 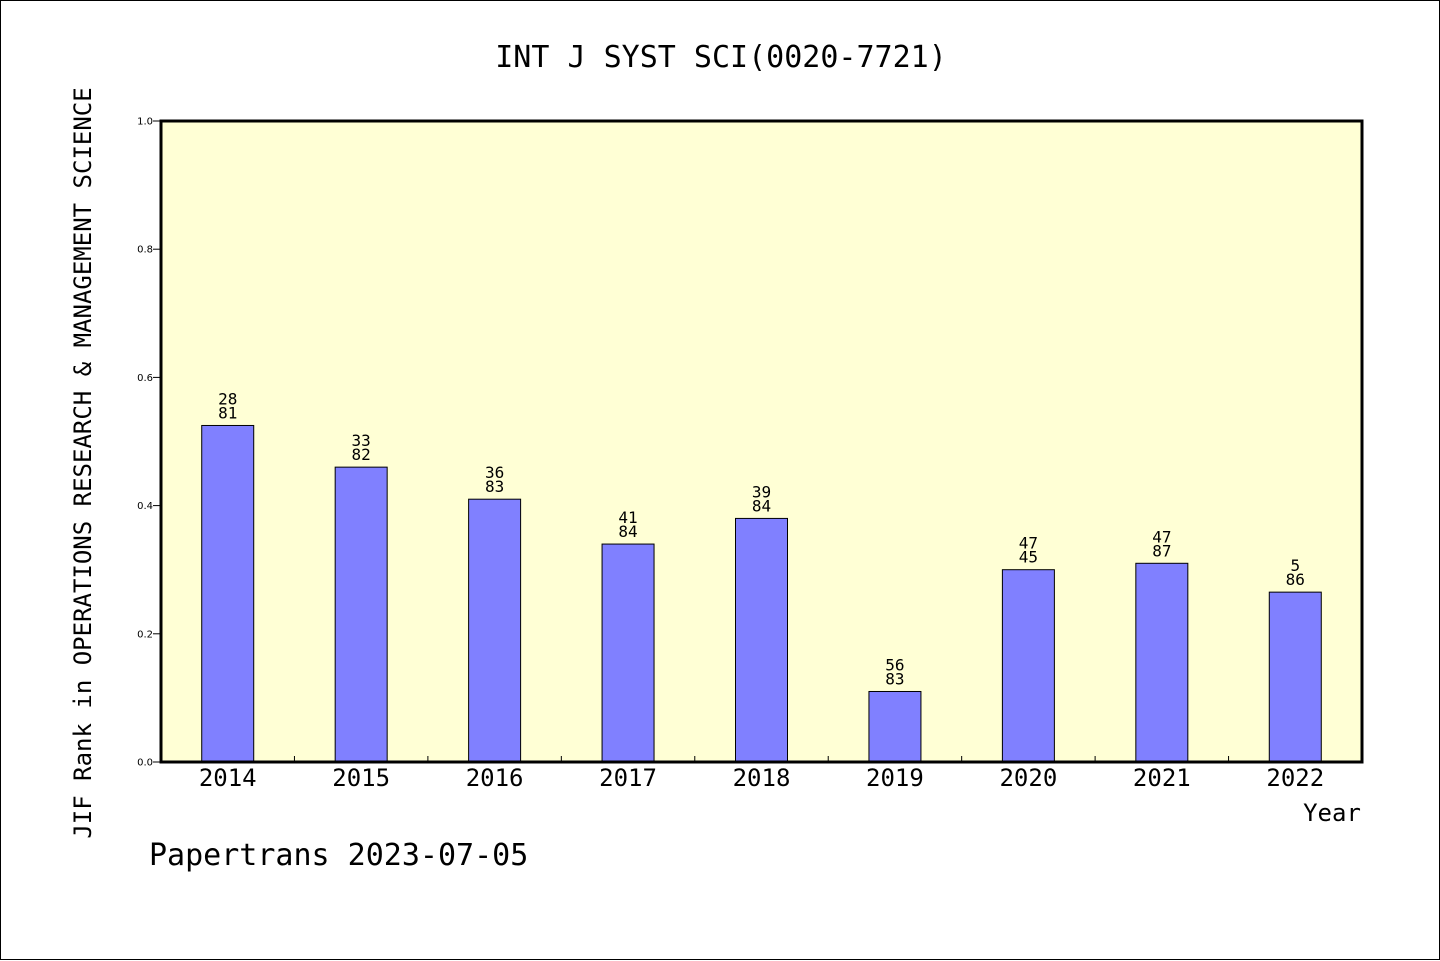 What do you see at coordinates (1028, 778) in the screenshot?
I see `x-tick-label: 2020` at bounding box center [1028, 778].